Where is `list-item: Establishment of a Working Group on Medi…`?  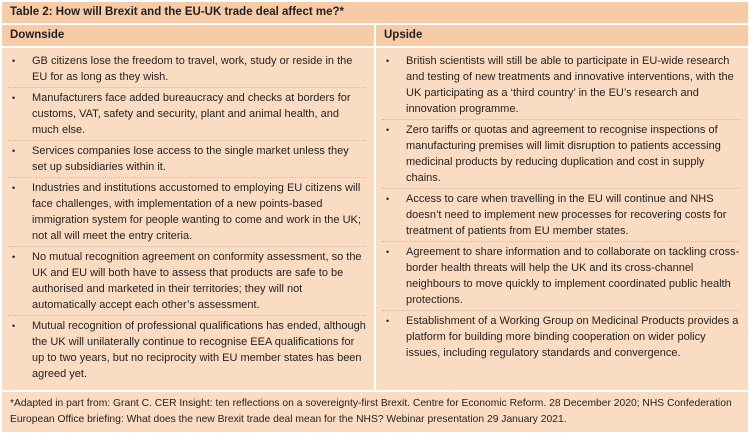
list-item: Establishment of a Working Group on Medi… is located at coordinates (561, 338).